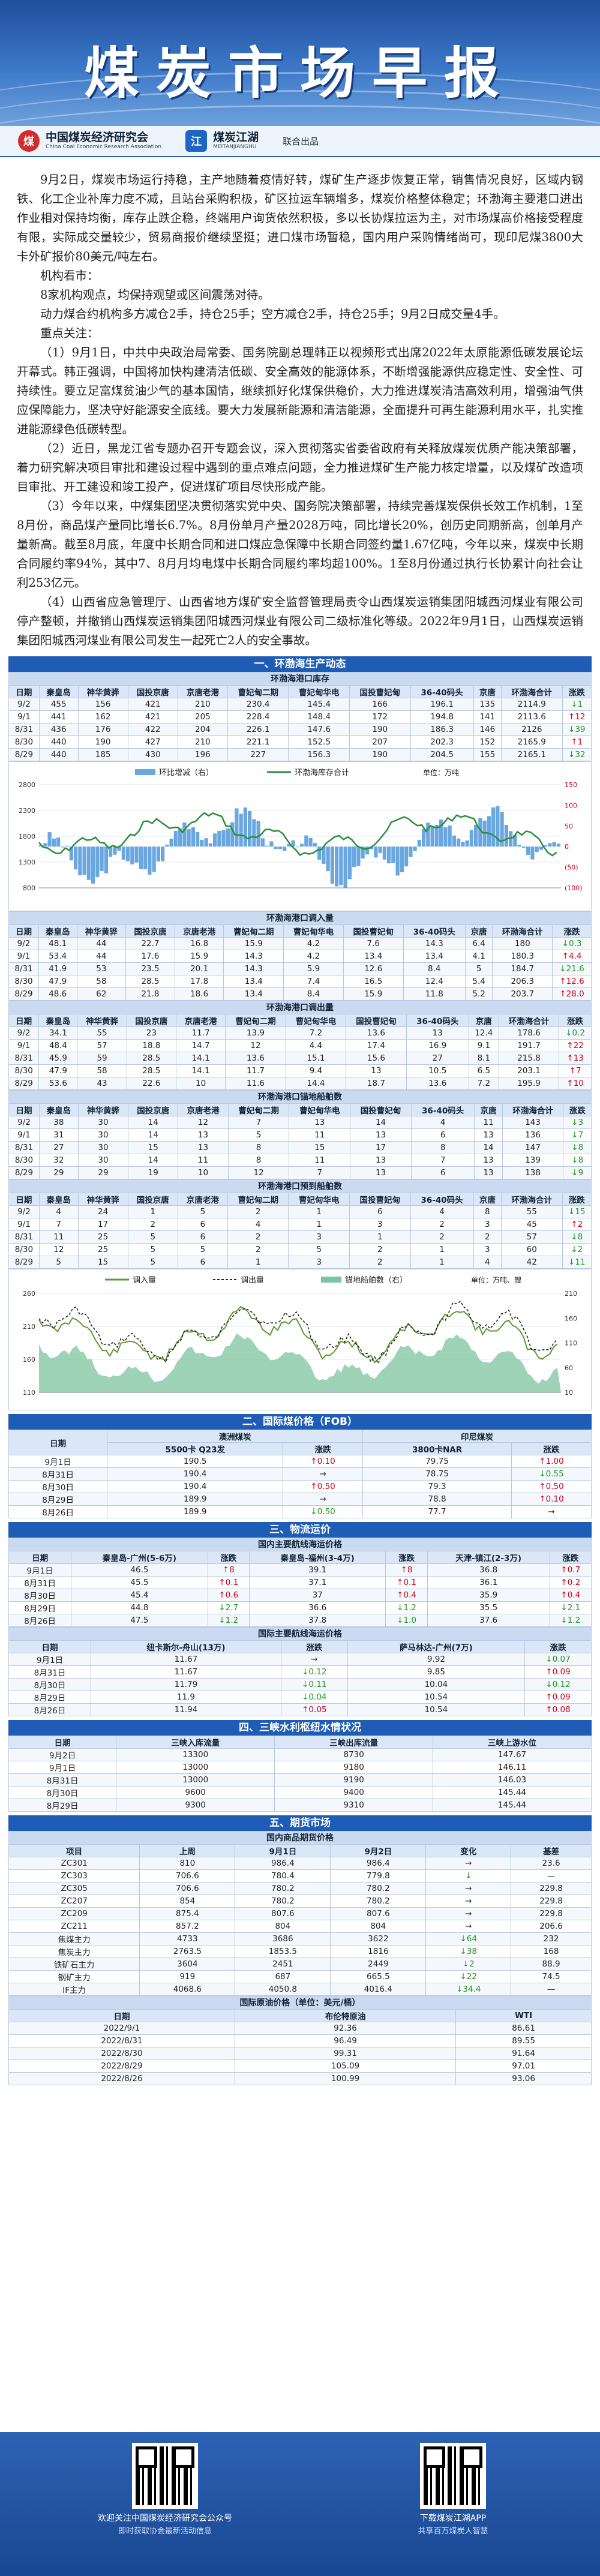  Describe the element at coordinates (487, 705) in the screenshot. I see `table-cell: 135` at that location.